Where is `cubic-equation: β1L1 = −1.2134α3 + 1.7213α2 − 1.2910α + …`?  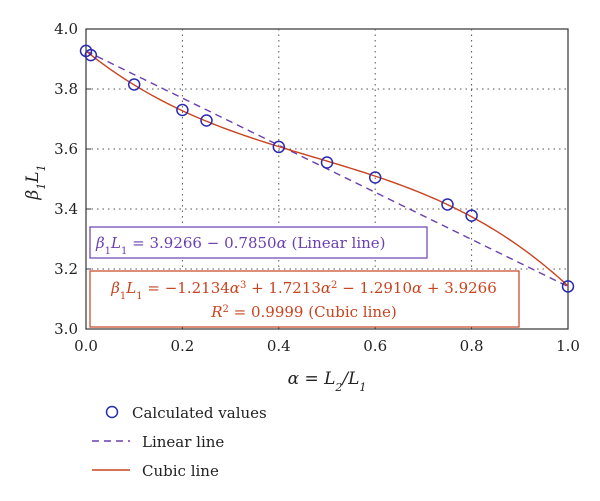 cubic-equation: β1L1 = −1.2134α3 + 1.7213α2 − 1.2910α + … is located at coordinates (303, 290).